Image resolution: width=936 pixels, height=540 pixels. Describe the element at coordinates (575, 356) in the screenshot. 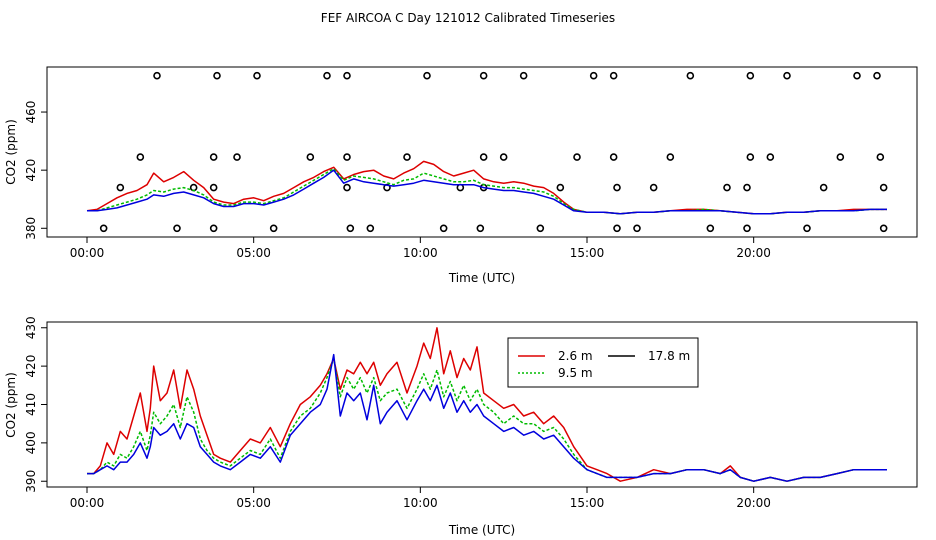

I see `legend-label-2-6m: 2.6 m` at that location.